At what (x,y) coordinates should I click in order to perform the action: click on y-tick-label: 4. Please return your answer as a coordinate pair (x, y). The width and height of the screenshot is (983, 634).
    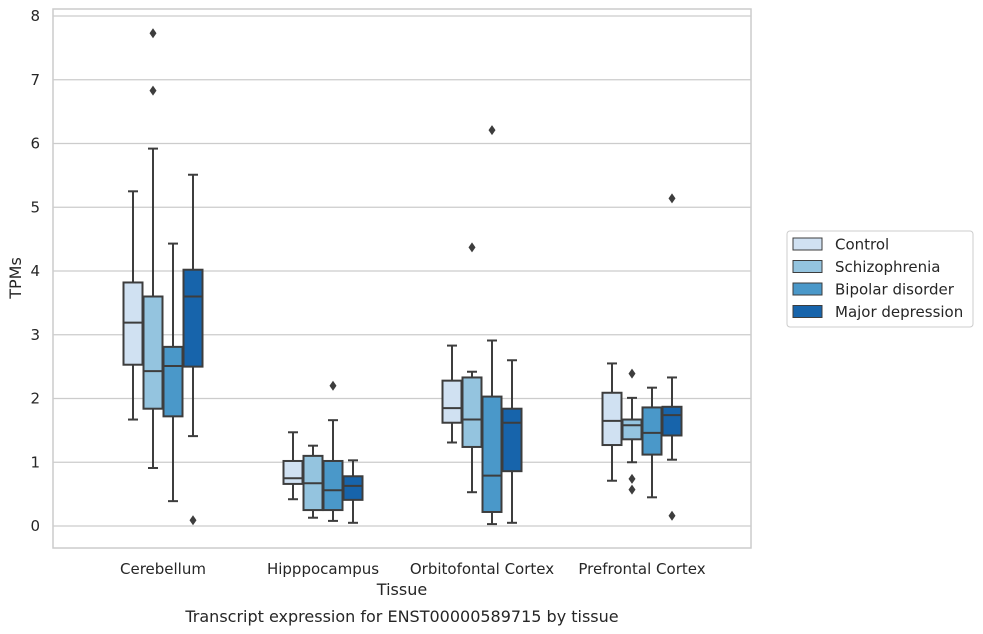
    Looking at the image, I should click on (35, 271).